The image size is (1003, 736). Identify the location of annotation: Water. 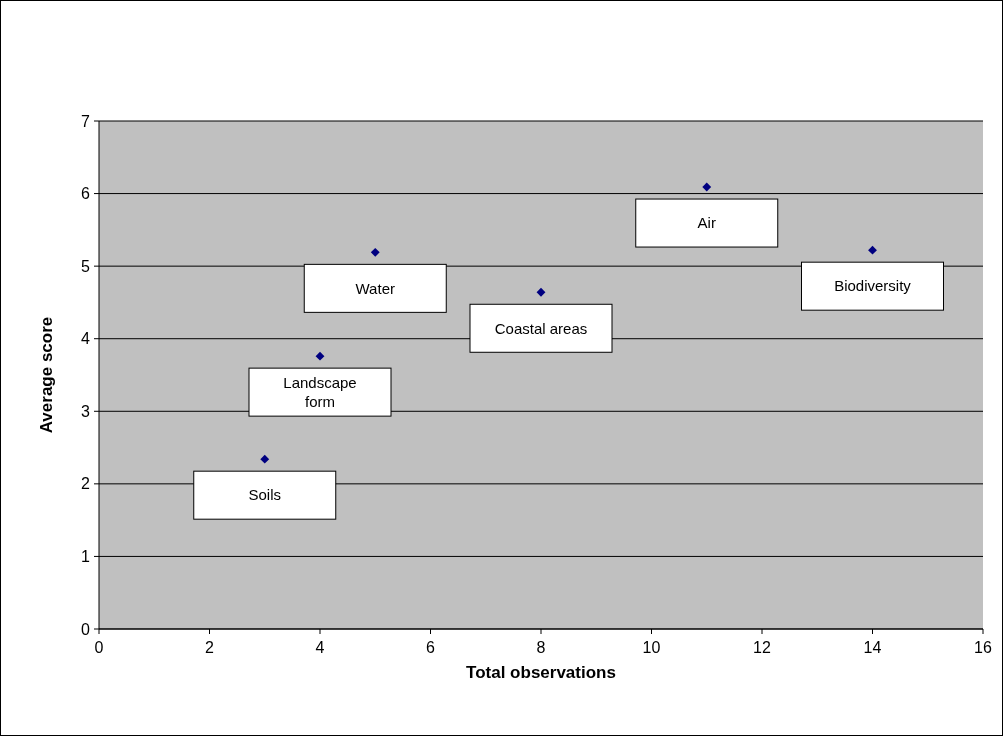
(375, 288).